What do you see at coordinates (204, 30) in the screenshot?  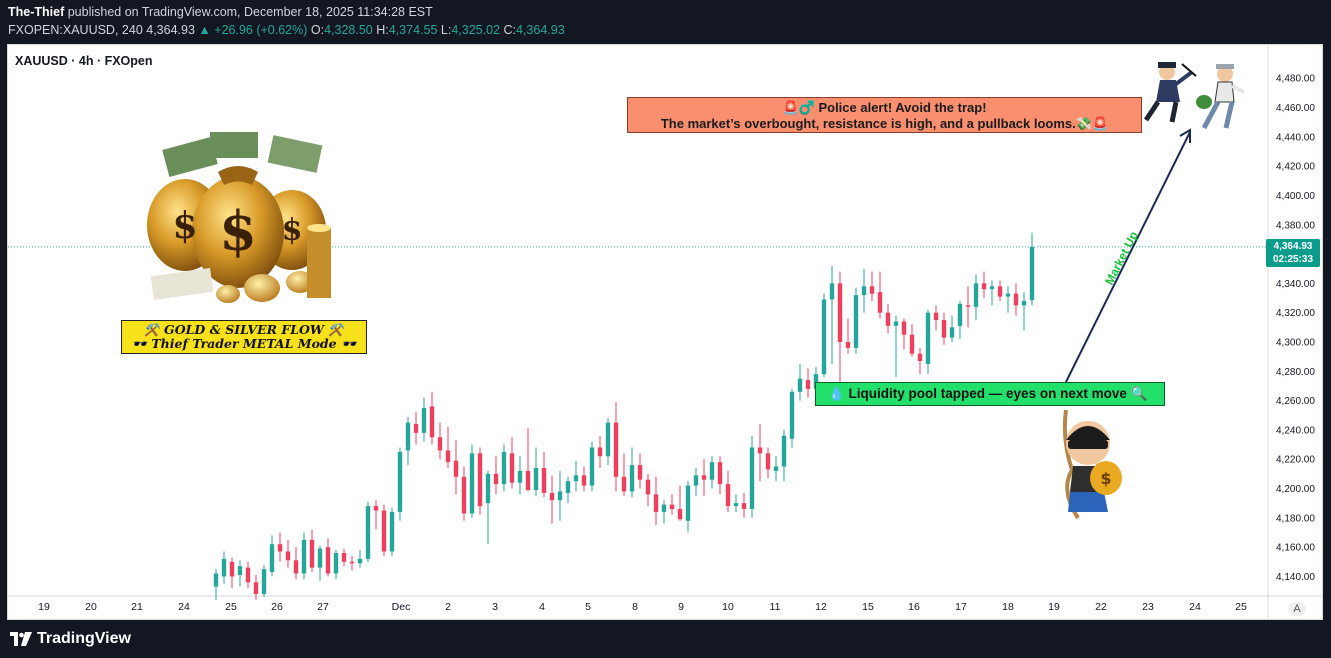 I see `up-arrow-icon: ▲` at bounding box center [204, 30].